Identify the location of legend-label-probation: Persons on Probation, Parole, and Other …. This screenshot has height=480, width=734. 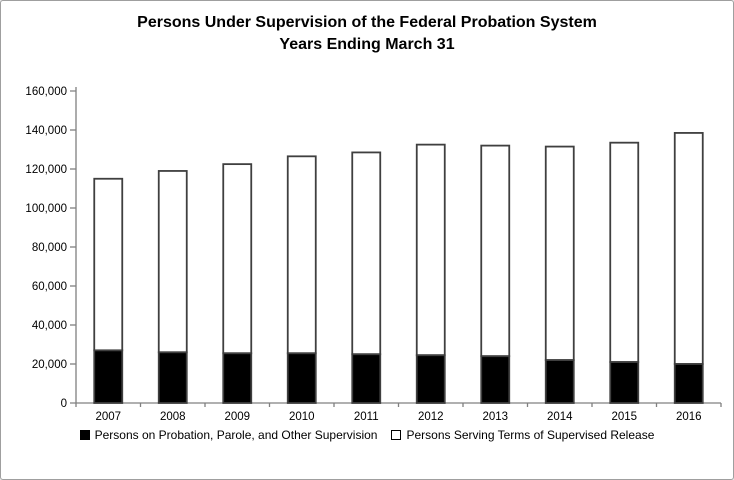
(236, 435).